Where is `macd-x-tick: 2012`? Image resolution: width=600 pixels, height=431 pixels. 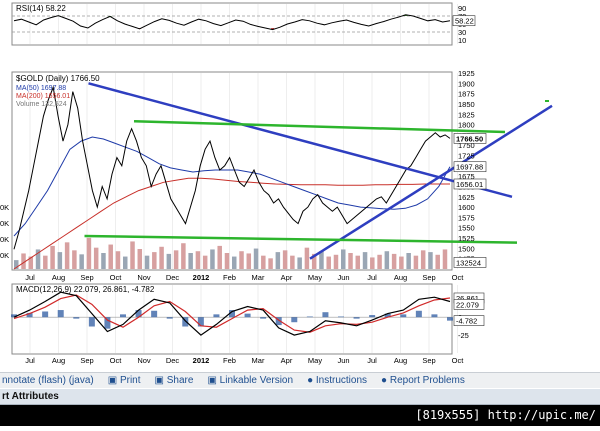
macd-x-tick: 2012 is located at coordinates (201, 360).